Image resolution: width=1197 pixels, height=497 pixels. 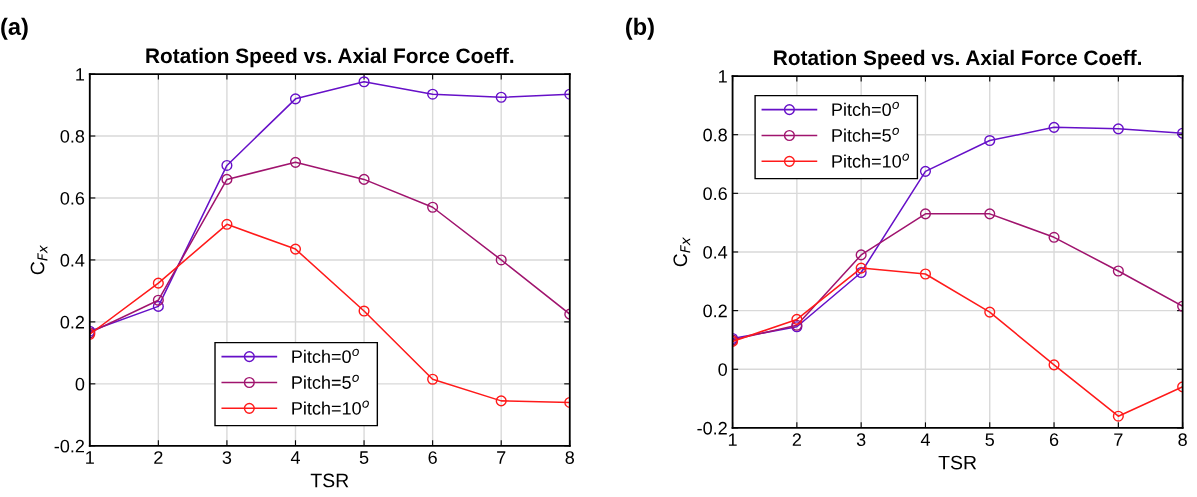 What do you see at coordinates (14, 28) in the screenshot?
I see `text: (a)` at bounding box center [14, 28].